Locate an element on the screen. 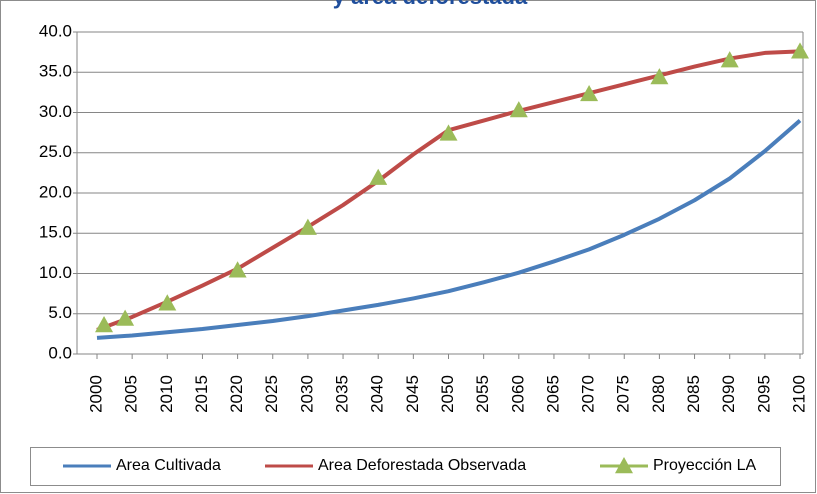  x-tick-label: 2070 is located at coordinates (588, 394).